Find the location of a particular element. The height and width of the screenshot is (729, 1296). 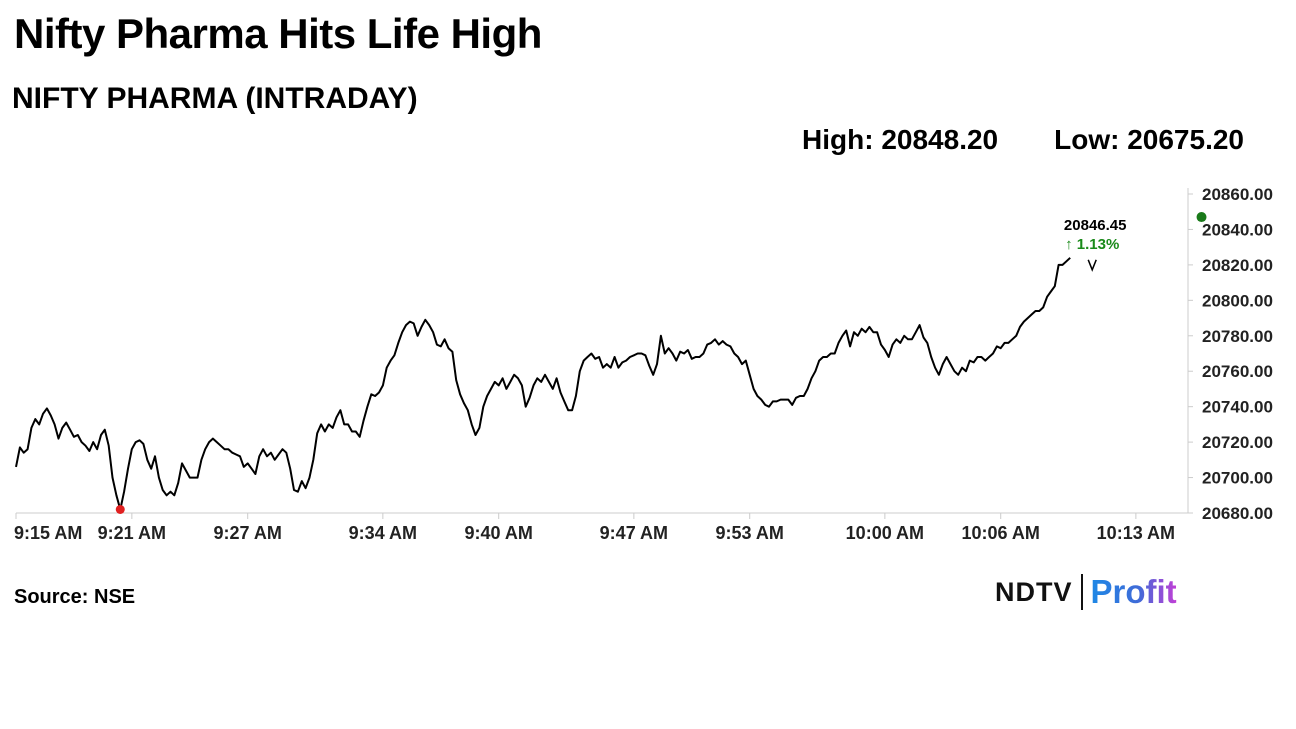

x-tick-label: 9:34 AM is located at coordinates (383, 533).